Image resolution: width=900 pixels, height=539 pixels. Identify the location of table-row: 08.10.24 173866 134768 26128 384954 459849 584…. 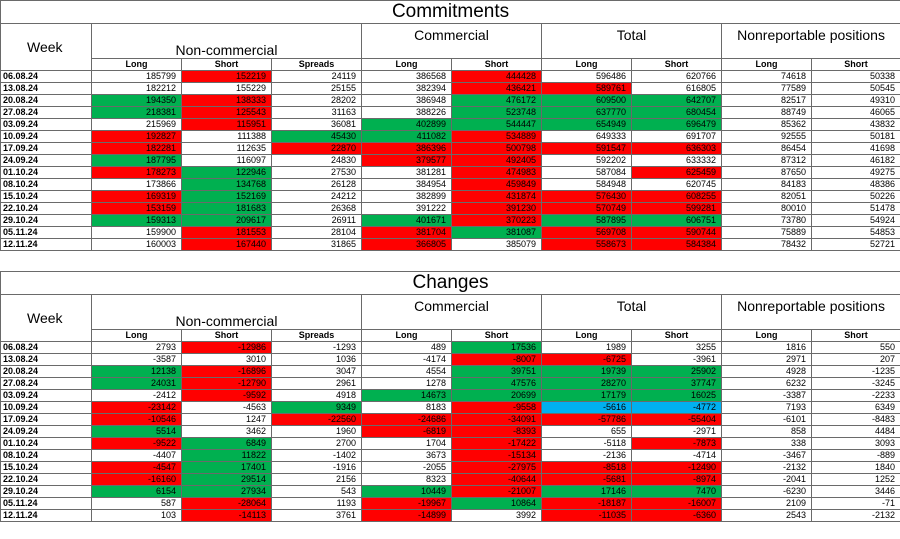
(450, 184).